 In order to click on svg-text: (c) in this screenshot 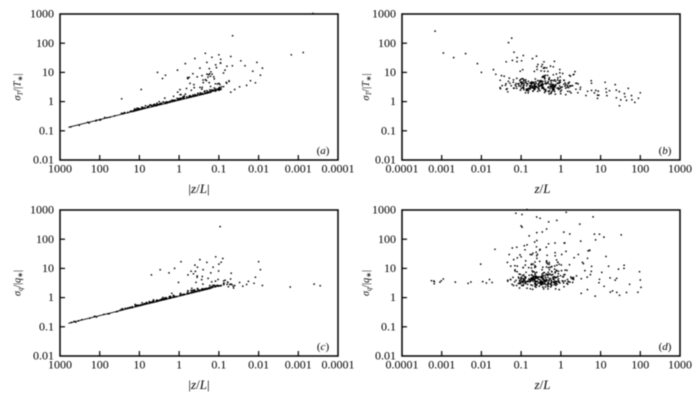, I will do `click(323, 347)`.